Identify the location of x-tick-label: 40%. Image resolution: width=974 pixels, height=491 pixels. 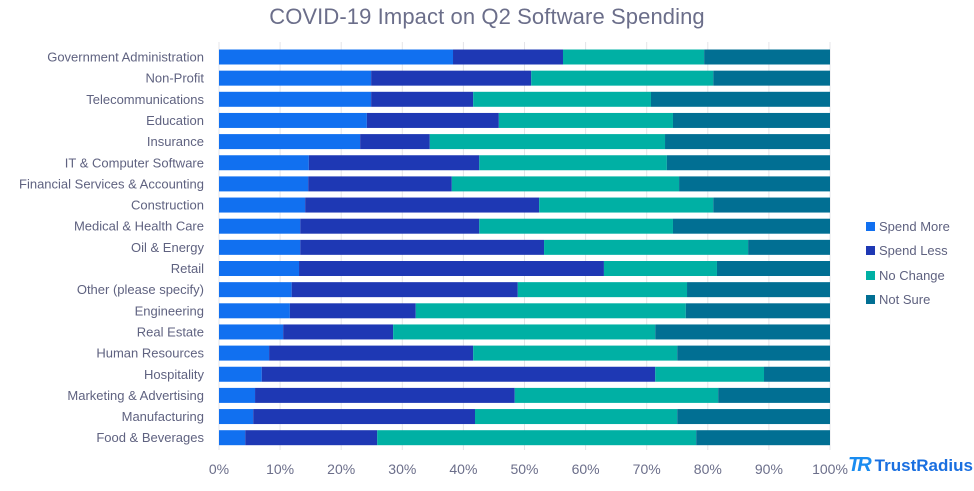
(463, 469).